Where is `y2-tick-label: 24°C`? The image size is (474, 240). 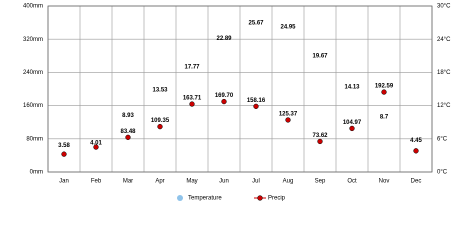 y2-tick-label: 24°C is located at coordinates (444, 40).